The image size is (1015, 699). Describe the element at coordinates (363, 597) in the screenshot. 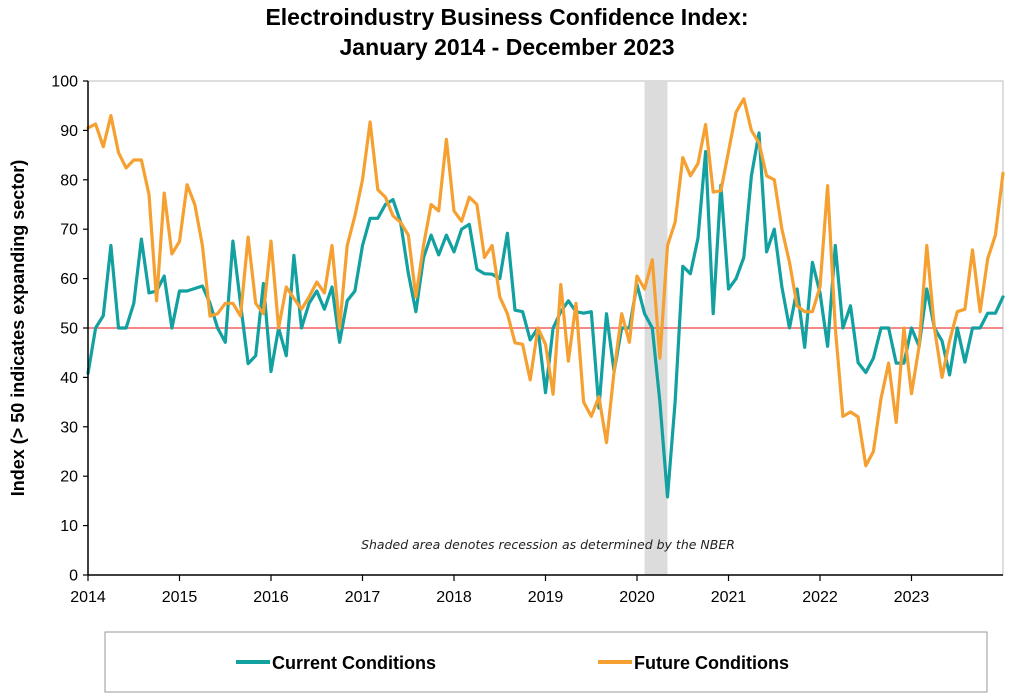

I see `x-tick-label: 2017` at that location.